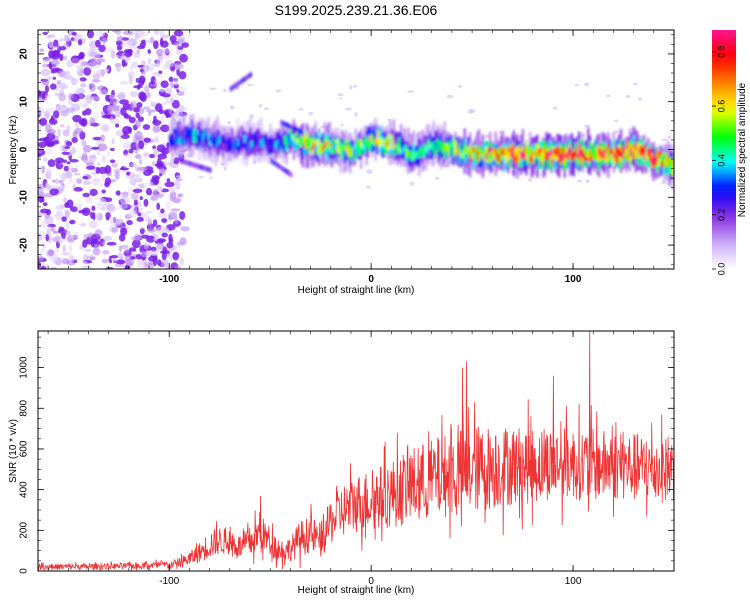 The width and height of the screenshot is (750, 605). Describe the element at coordinates (371, 581) in the screenshot. I see `snr-x-tick-label: 0` at that location.